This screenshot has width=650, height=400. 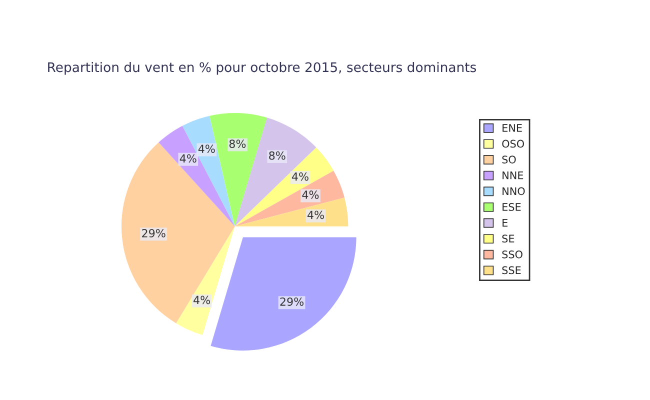 What do you see at coordinates (509, 160) in the screenshot?
I see `legend-label: SO` at bounding box center [509, 160].